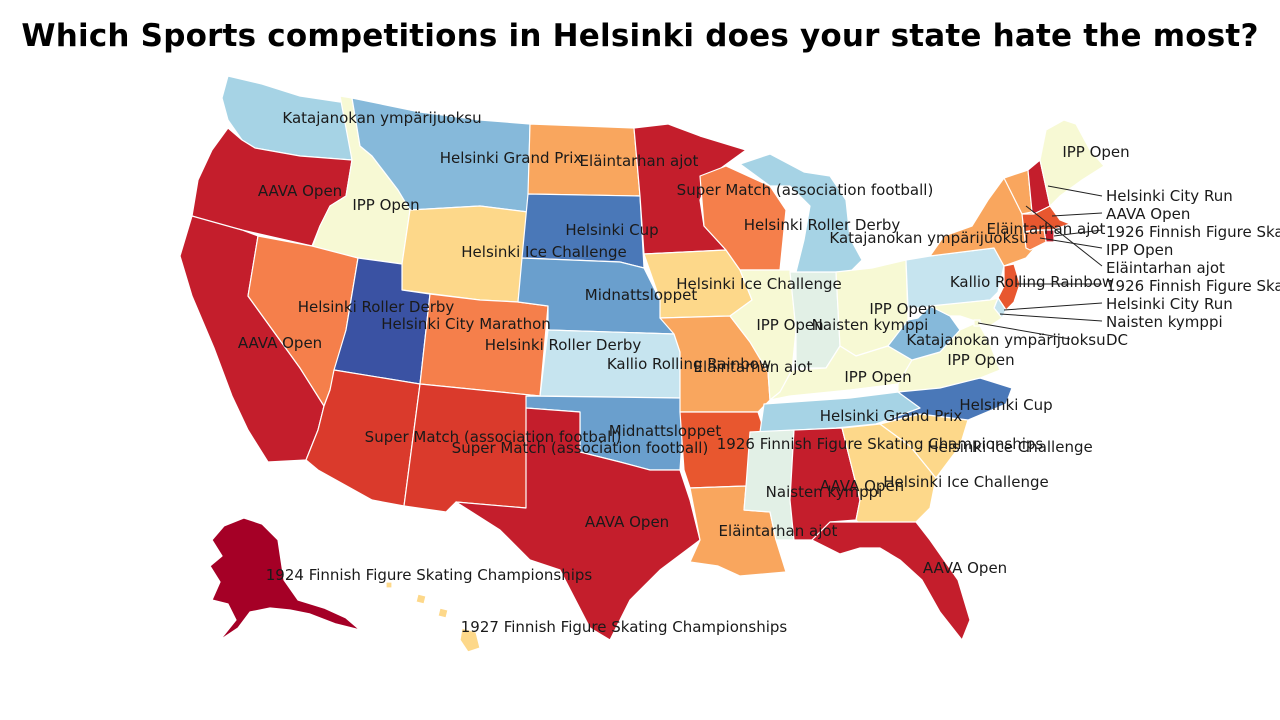 The image size is (1280, 720). What do you see at coordinates (891, 581) in the screenshot?
I see `state-fl: AAVA Open` at bounding box center [891, 581].